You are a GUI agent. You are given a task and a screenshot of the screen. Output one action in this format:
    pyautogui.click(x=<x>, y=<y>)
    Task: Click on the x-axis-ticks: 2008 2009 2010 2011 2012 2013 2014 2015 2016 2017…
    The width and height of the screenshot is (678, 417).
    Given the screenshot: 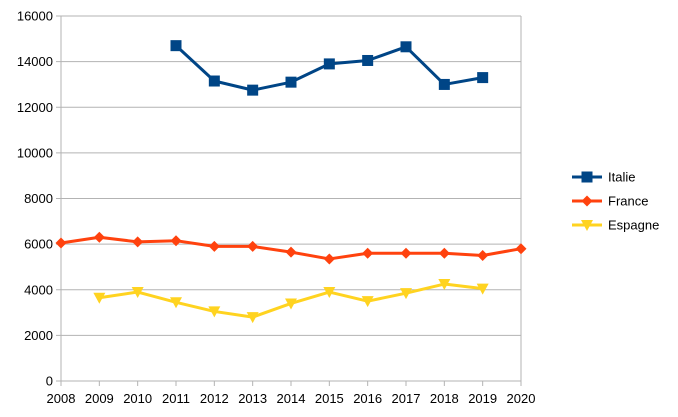 What is the action you would take?
    pyautogui.click(x=291, y=393)
    